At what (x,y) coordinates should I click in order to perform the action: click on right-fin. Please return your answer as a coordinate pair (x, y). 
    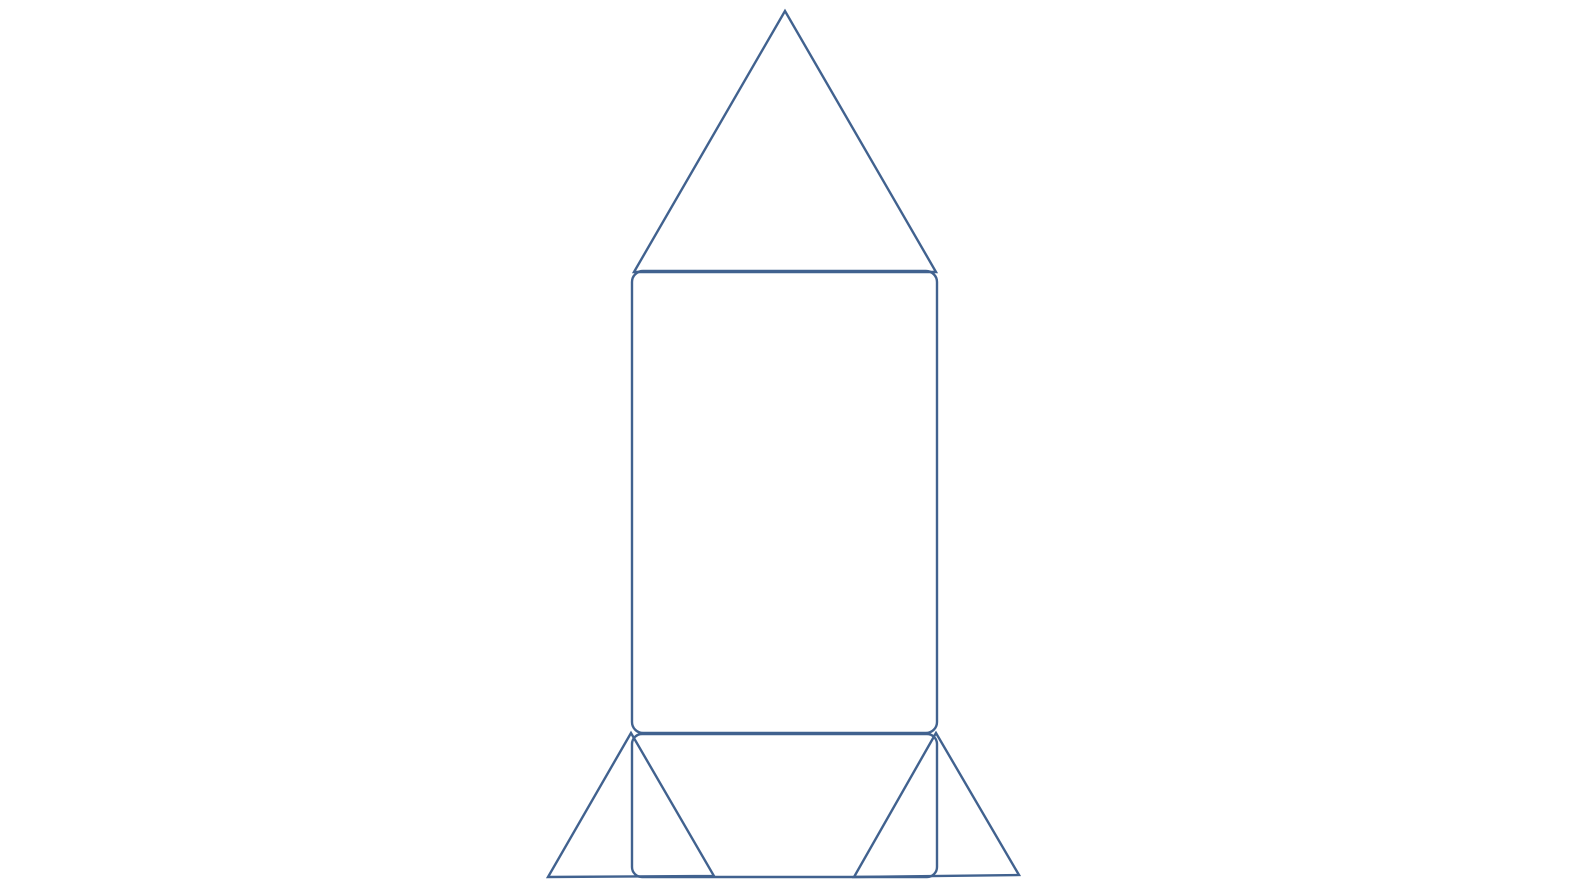
    Looking at the image, I should click on (936, 804).